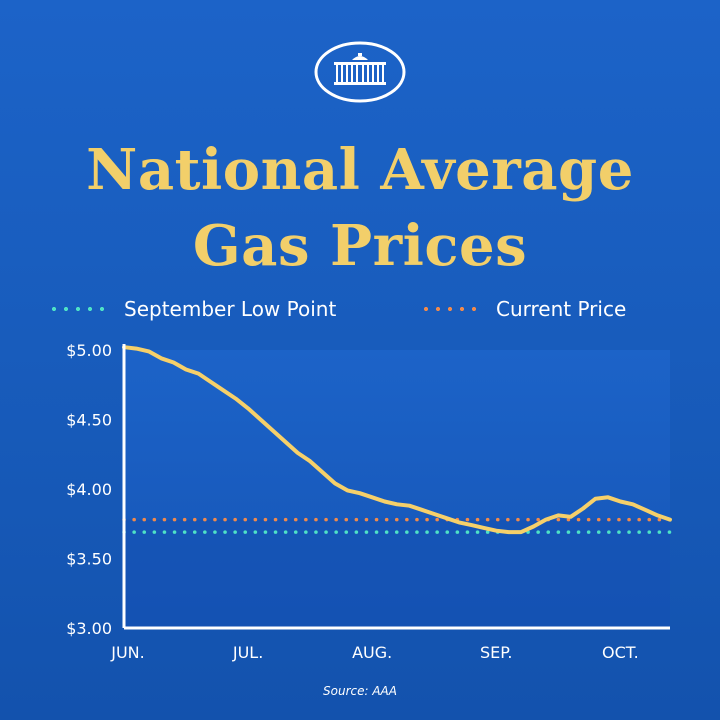 The height and width of the screenshot is (720, 720). I want to click on chart-title-line-2: Gas Prices, so click(360, 246).